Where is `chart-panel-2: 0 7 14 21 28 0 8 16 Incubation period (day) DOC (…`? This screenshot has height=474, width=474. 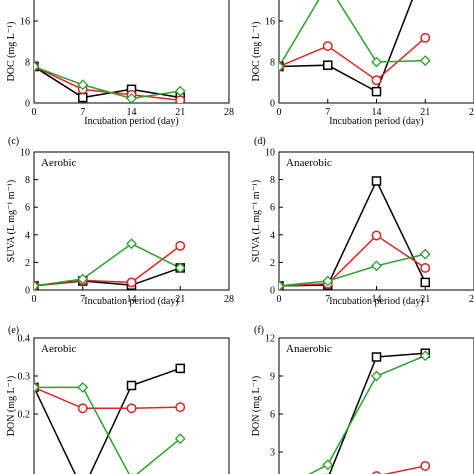
chart-panel-2: 0 7 14 21 28 0 8 16 Incubation period (day) DOC (… is located at coordinates (362, 63).